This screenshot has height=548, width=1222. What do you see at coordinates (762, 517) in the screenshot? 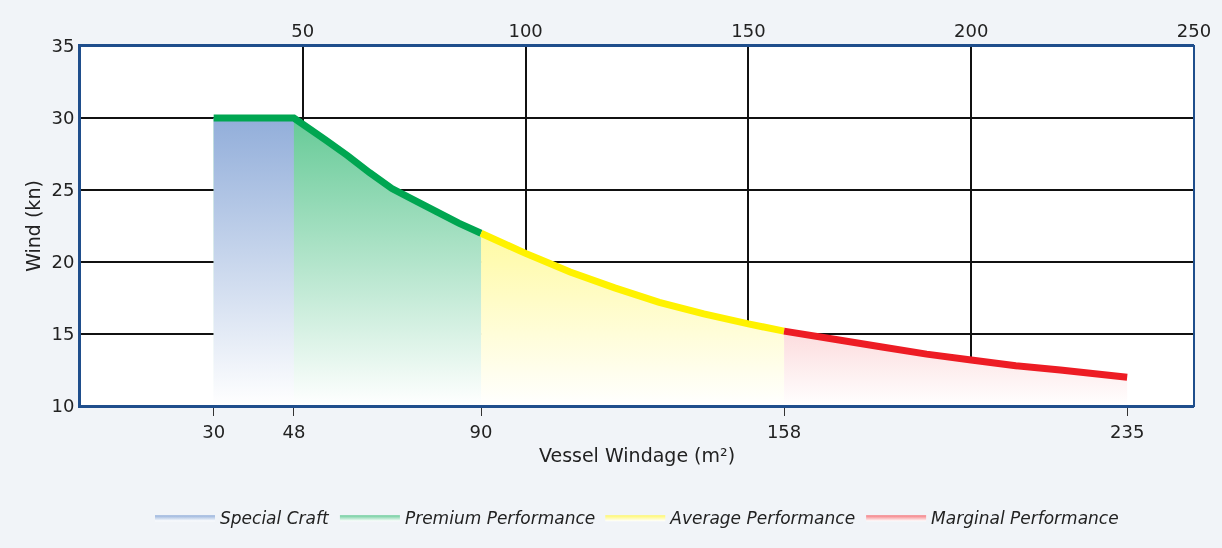
I see `legend-label: Average Performance` at bounding box center [762, 517].